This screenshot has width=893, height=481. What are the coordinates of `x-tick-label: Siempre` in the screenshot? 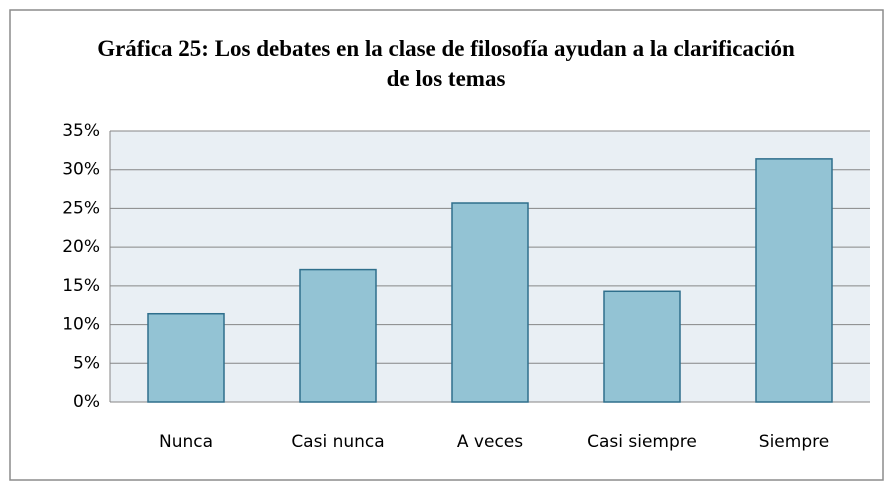 It's located at (794, 442).